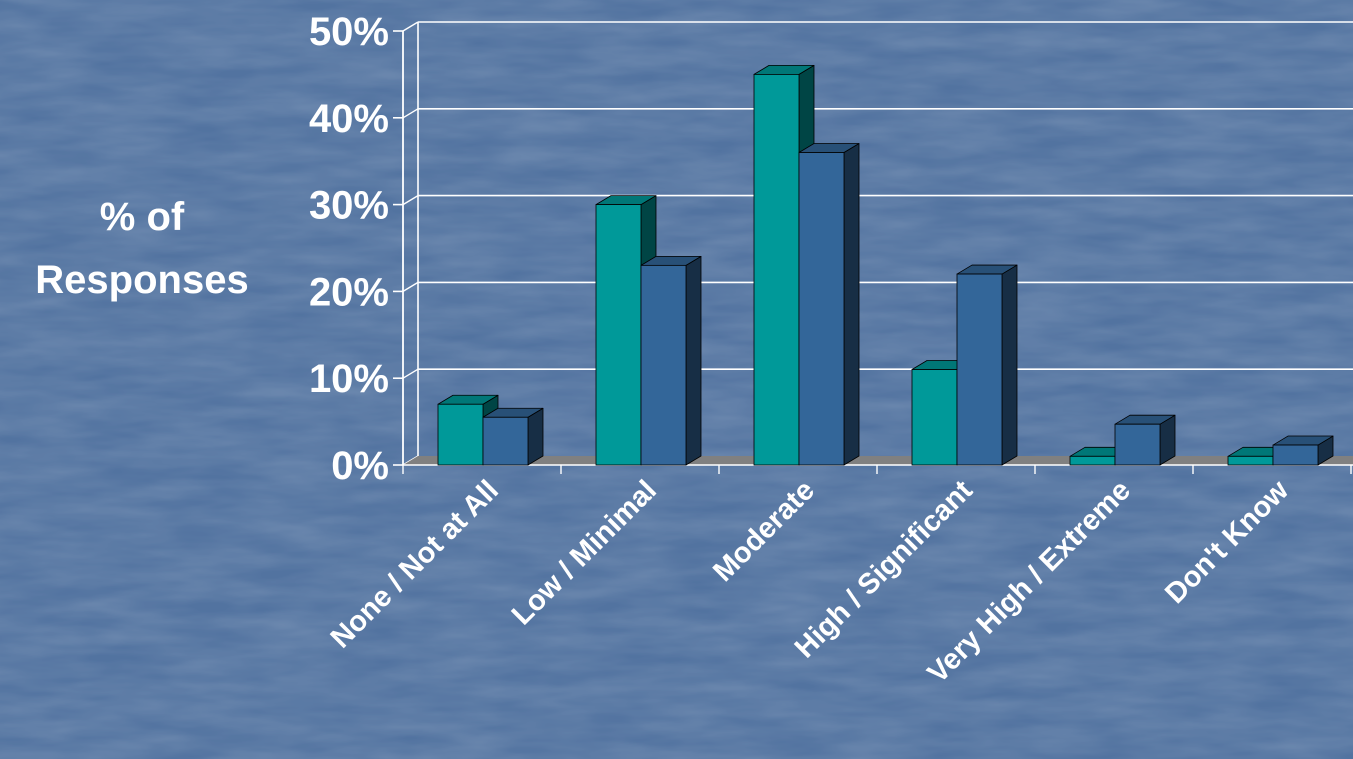 Image resolution: width=1353 pixels, height=759 pixels. Describe the element at coordinates (141, 248) in the screenshot. I see `y-axis-label: % of Responses` at that location.